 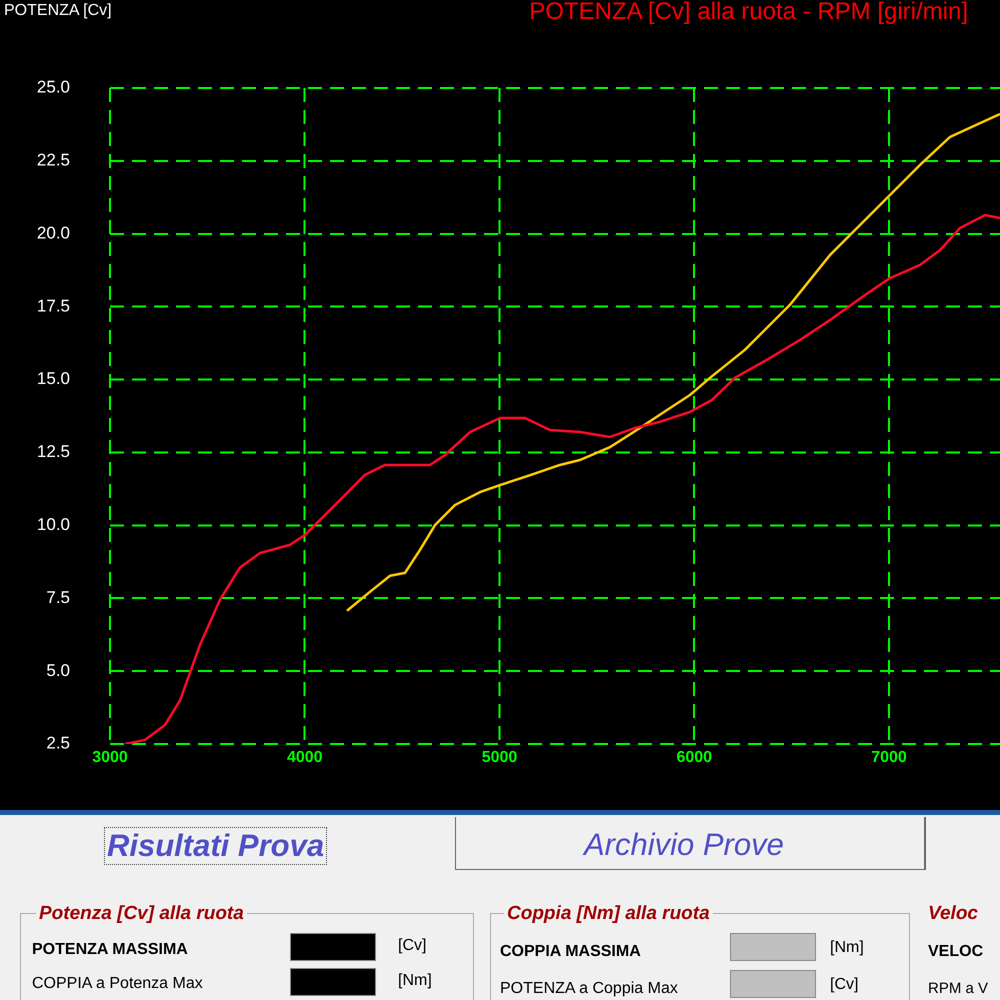 What do you see at coordinates (53, 87) in the screenshot?
I see `y-tick-label: 25.0` at bounding box center [53, 87].